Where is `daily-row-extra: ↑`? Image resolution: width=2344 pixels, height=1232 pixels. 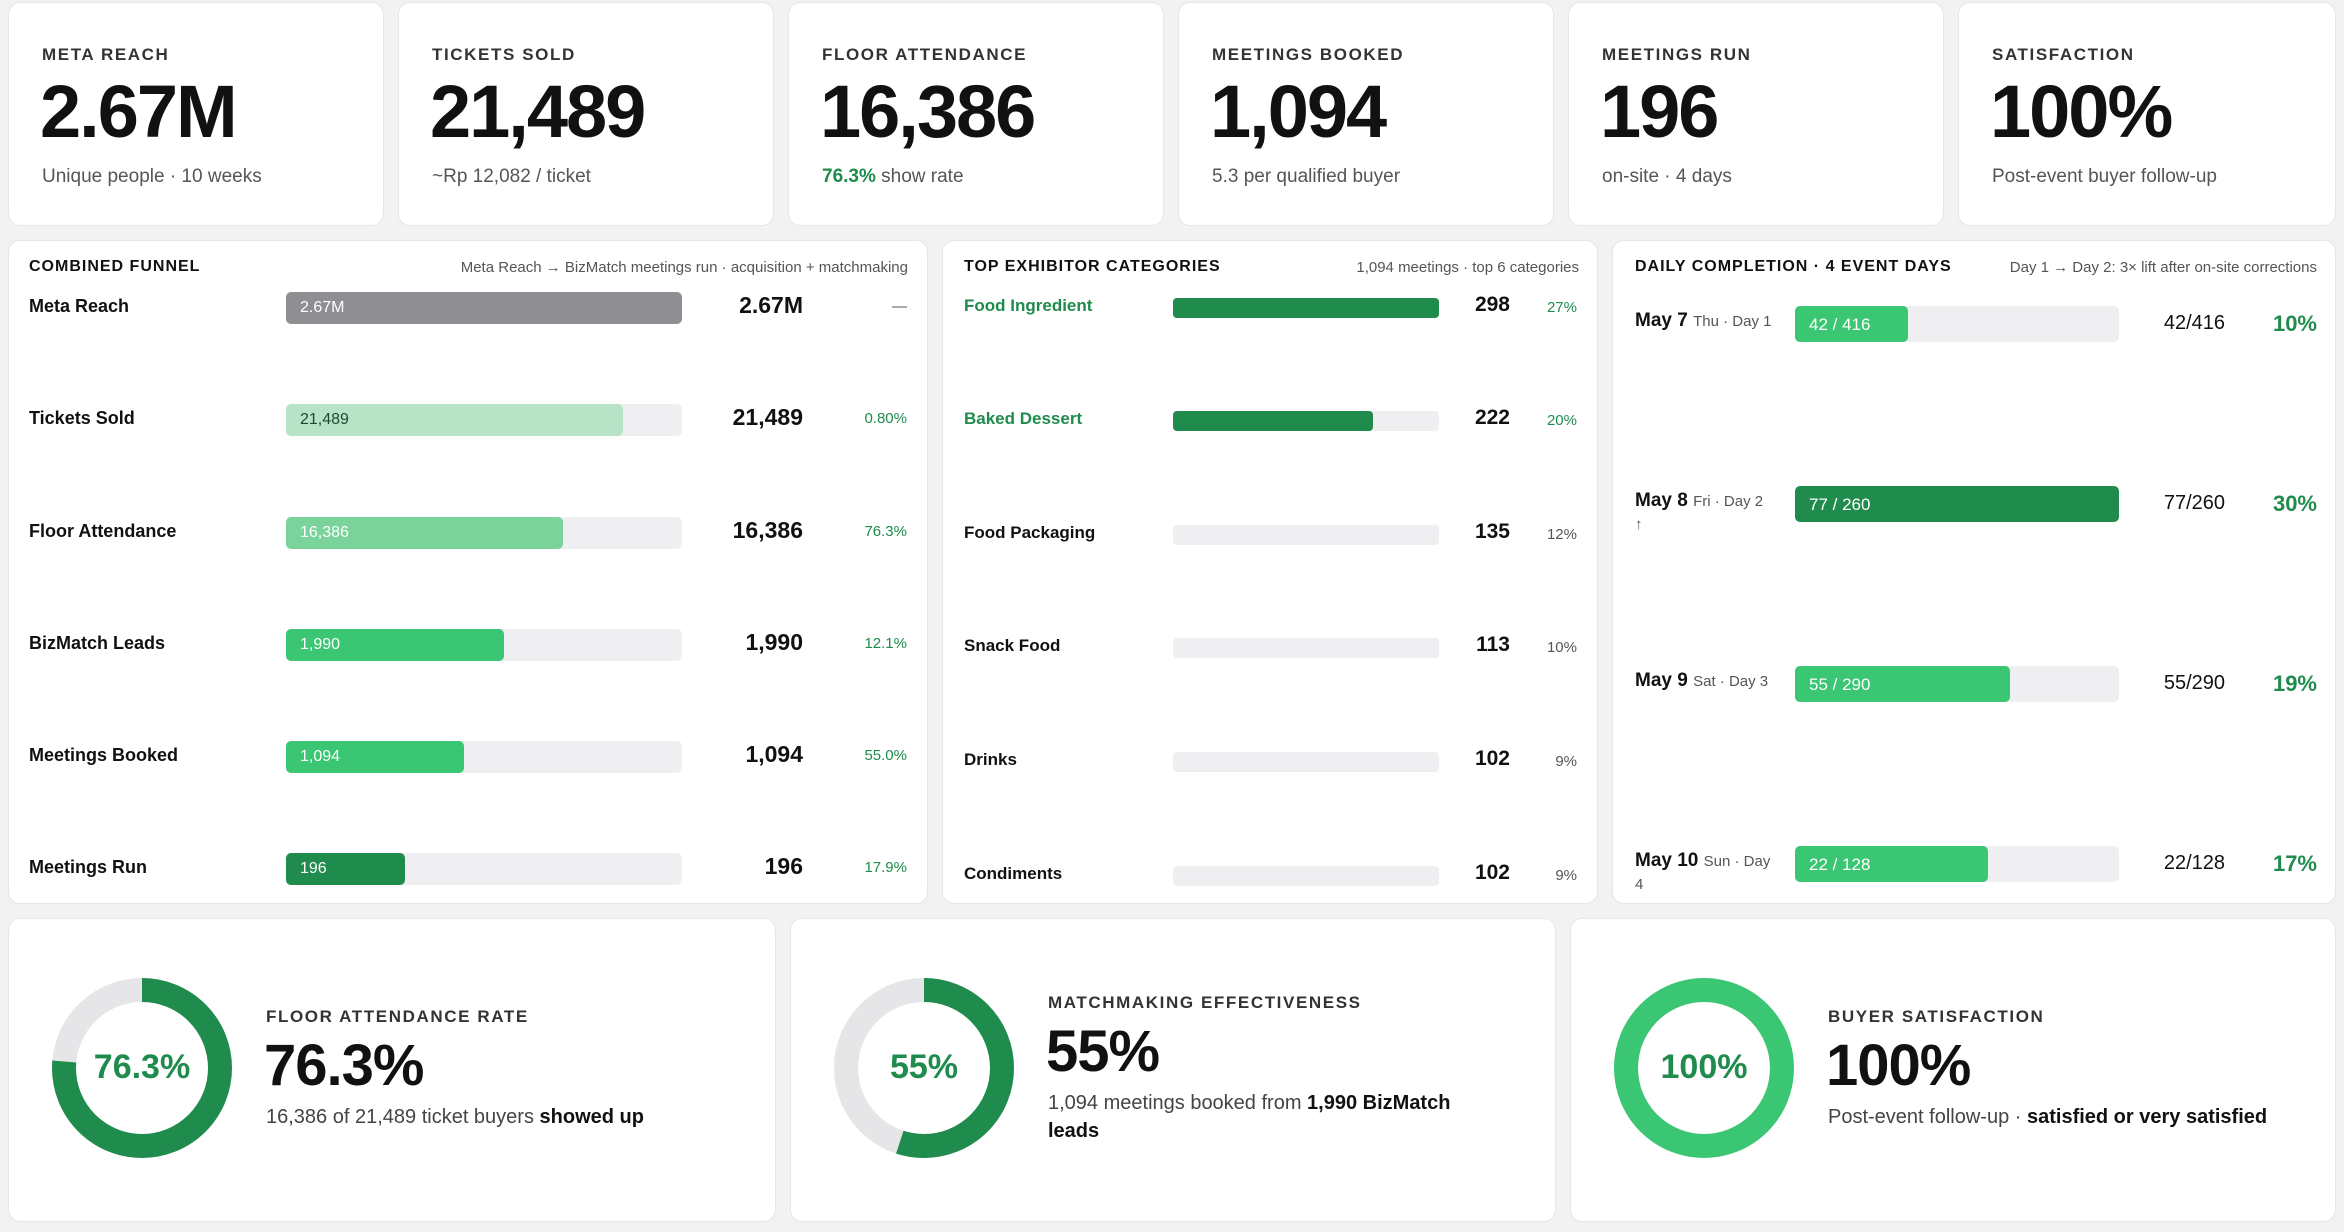
daily-row-extra: ↑ is located at coordinates (1639, 524).